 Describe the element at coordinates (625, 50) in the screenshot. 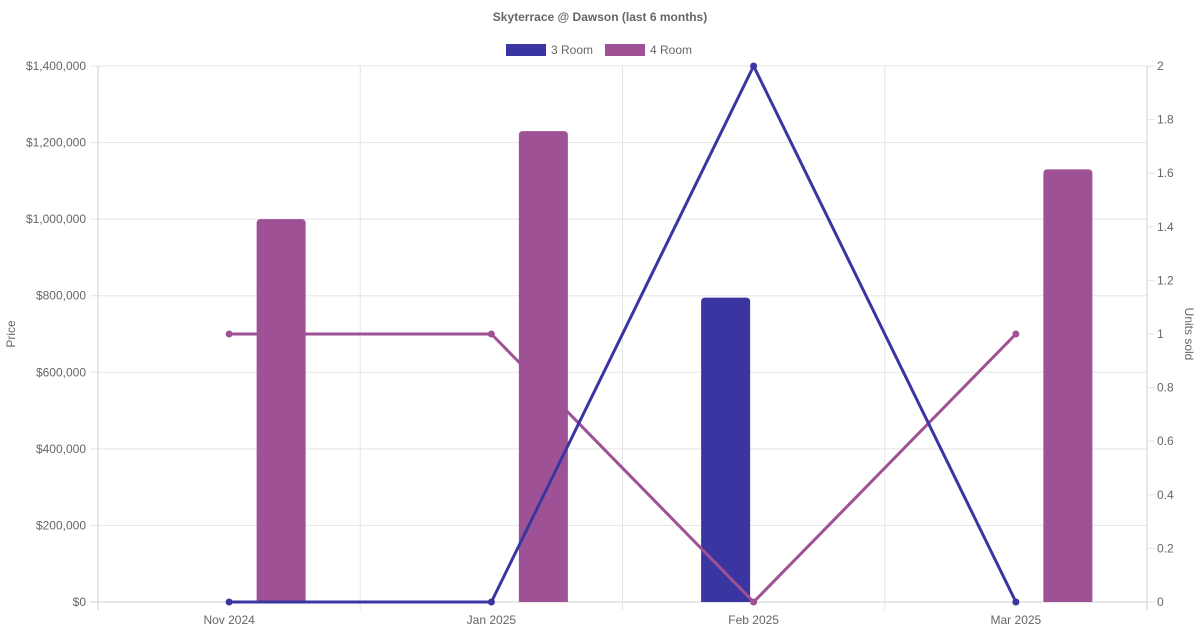

I see `legend-swatch-4-room` at that location.